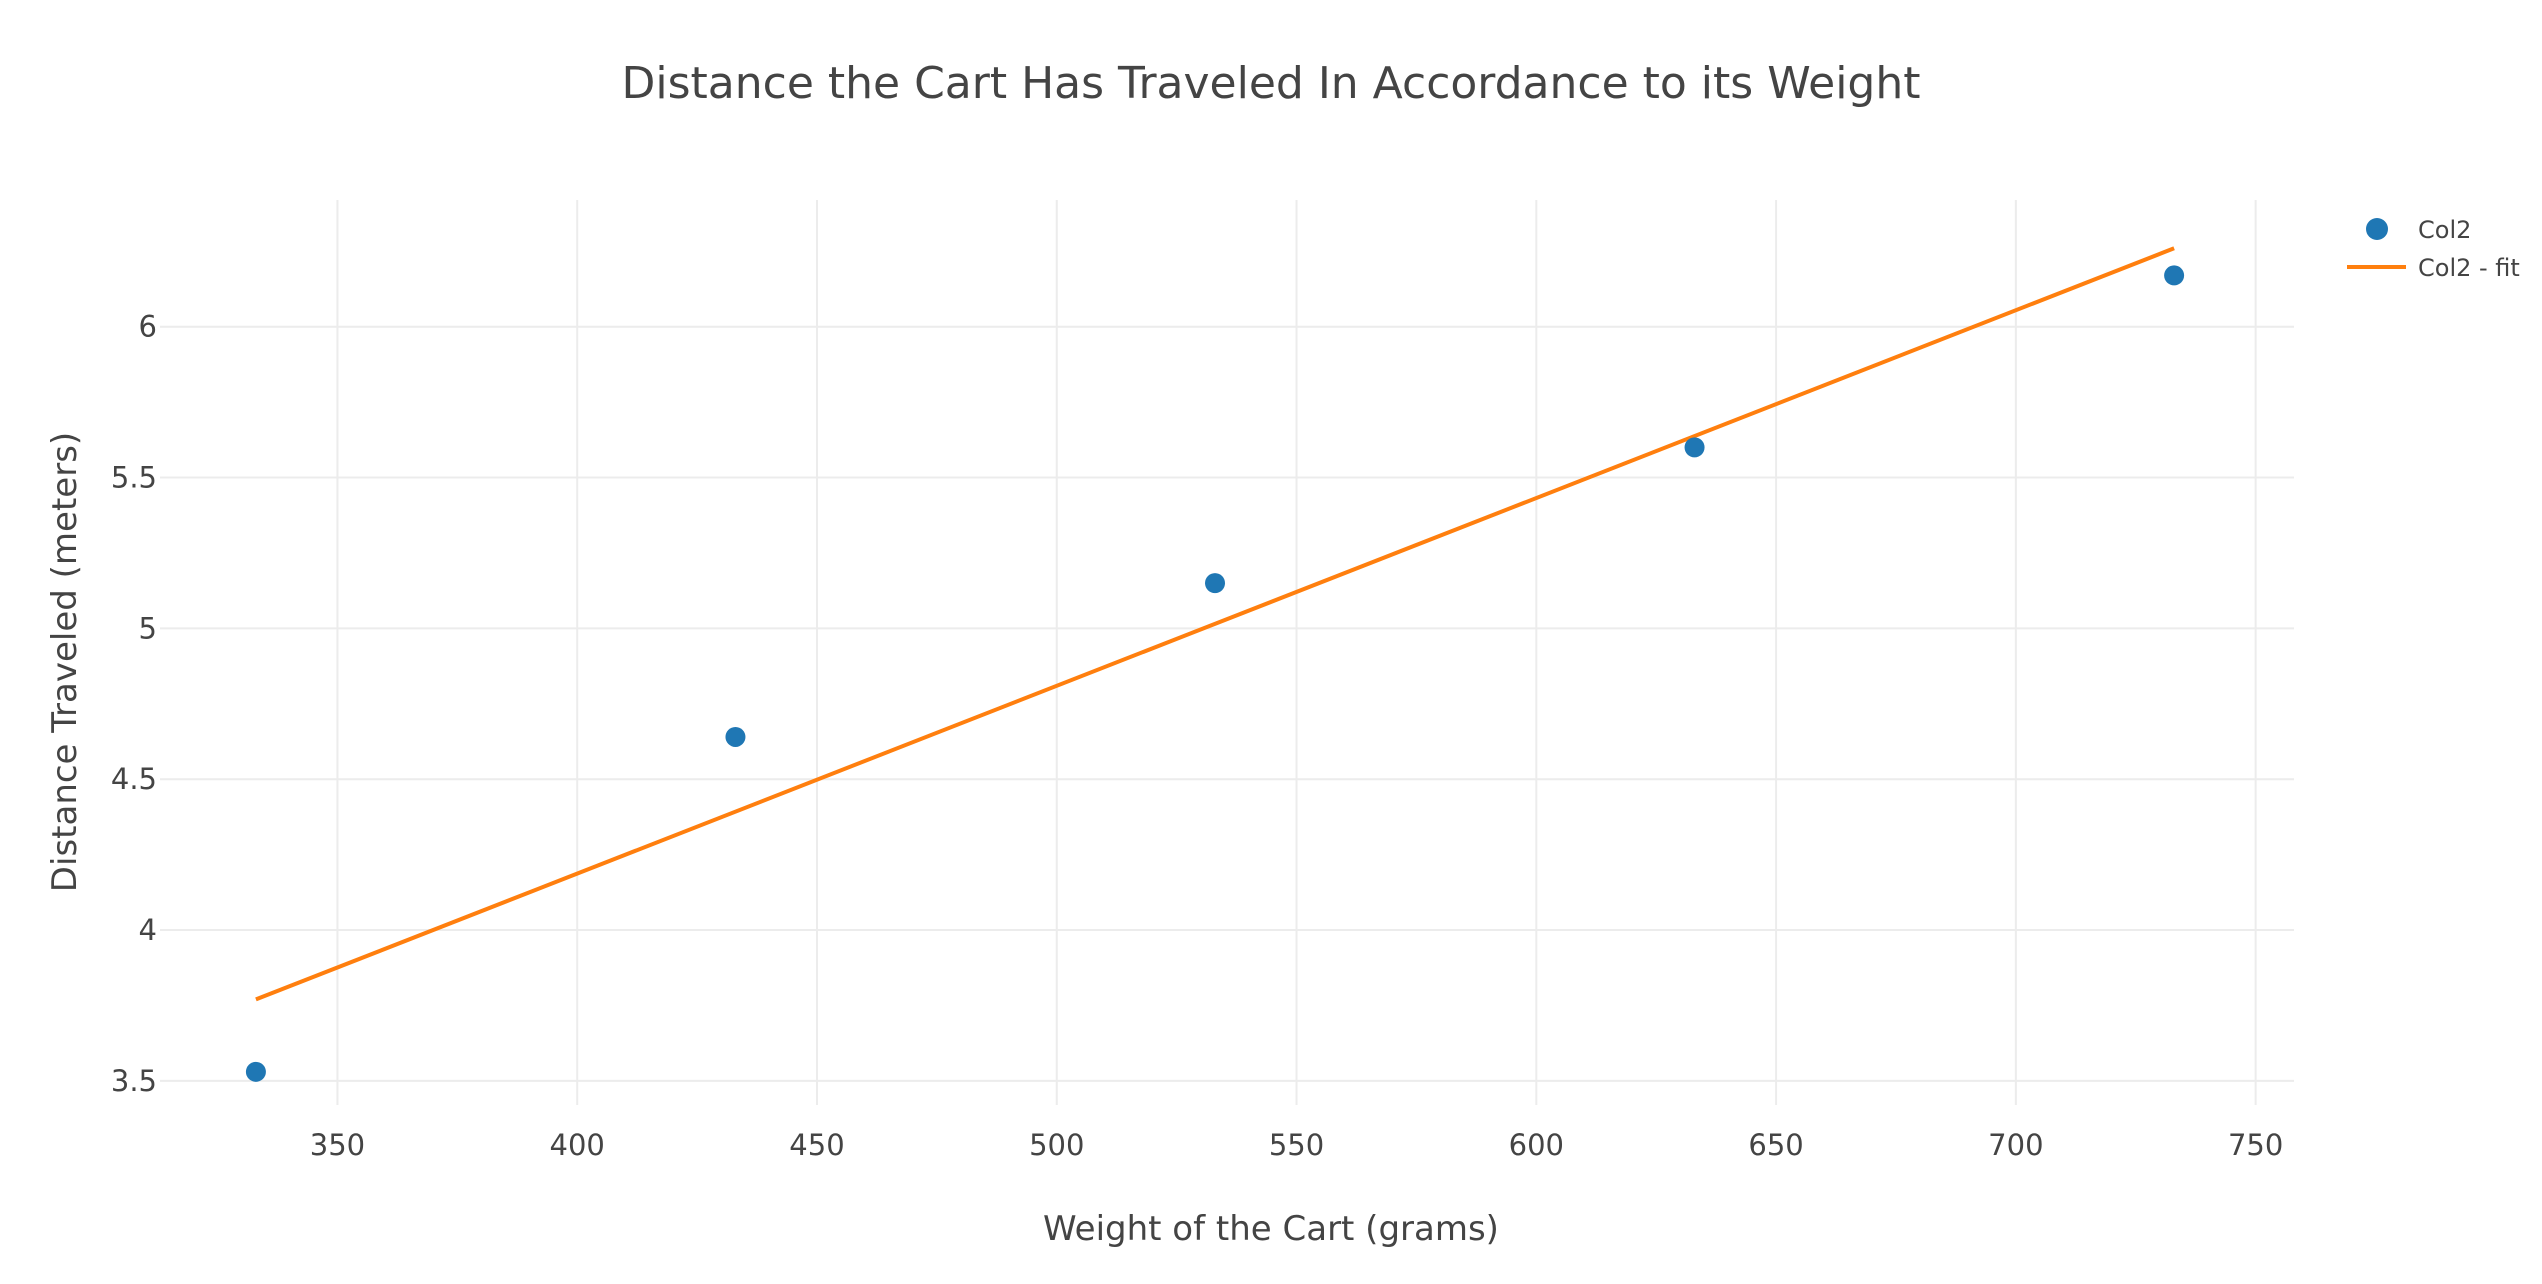  What do you see at coordinates (577, 1145) in the screenshot?
I see `x-tick-label: 400` at bounding box center [577, 1145].